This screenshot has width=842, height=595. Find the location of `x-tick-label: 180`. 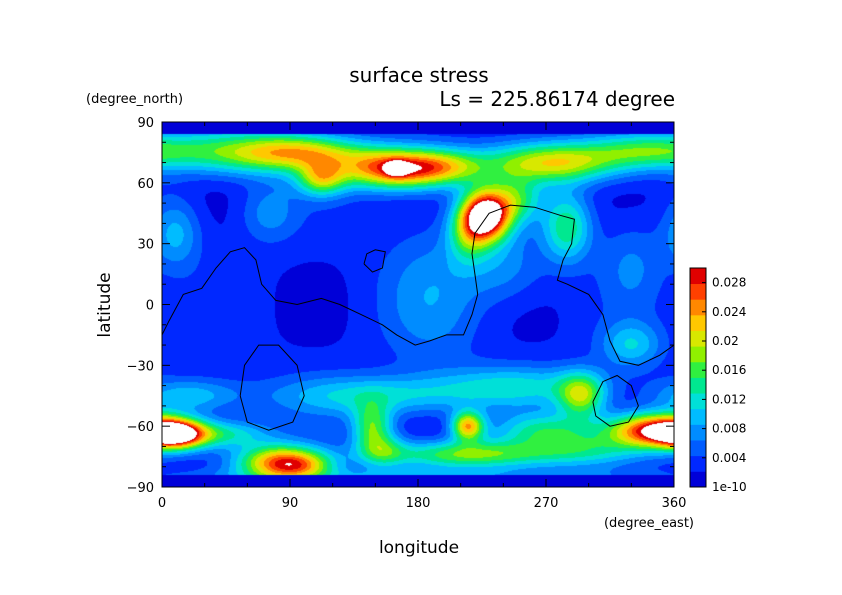

x-tick-label: 180 is located at coordinates (418, 503).